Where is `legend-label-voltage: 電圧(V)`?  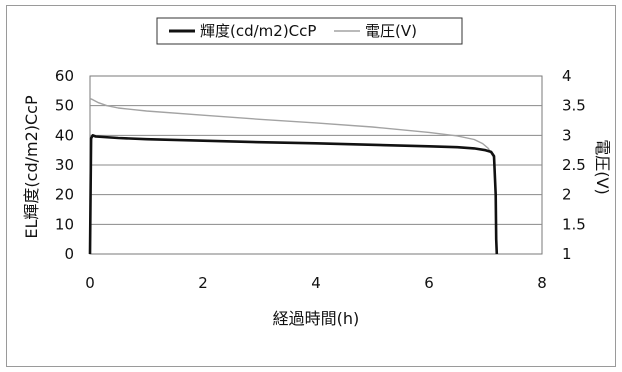 legend-label-voltage: 電圧(V) is located at coordinates (391, 31).